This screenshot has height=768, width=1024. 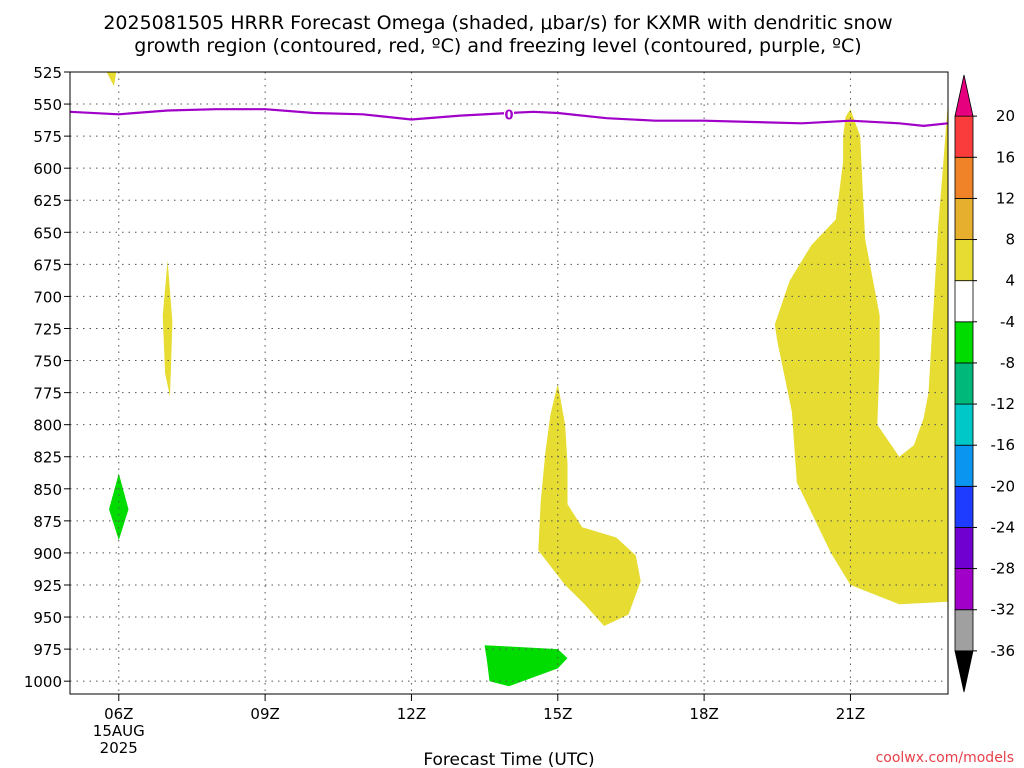 I want to click on freezing-level-label: 0, so click(x=508, y=115).